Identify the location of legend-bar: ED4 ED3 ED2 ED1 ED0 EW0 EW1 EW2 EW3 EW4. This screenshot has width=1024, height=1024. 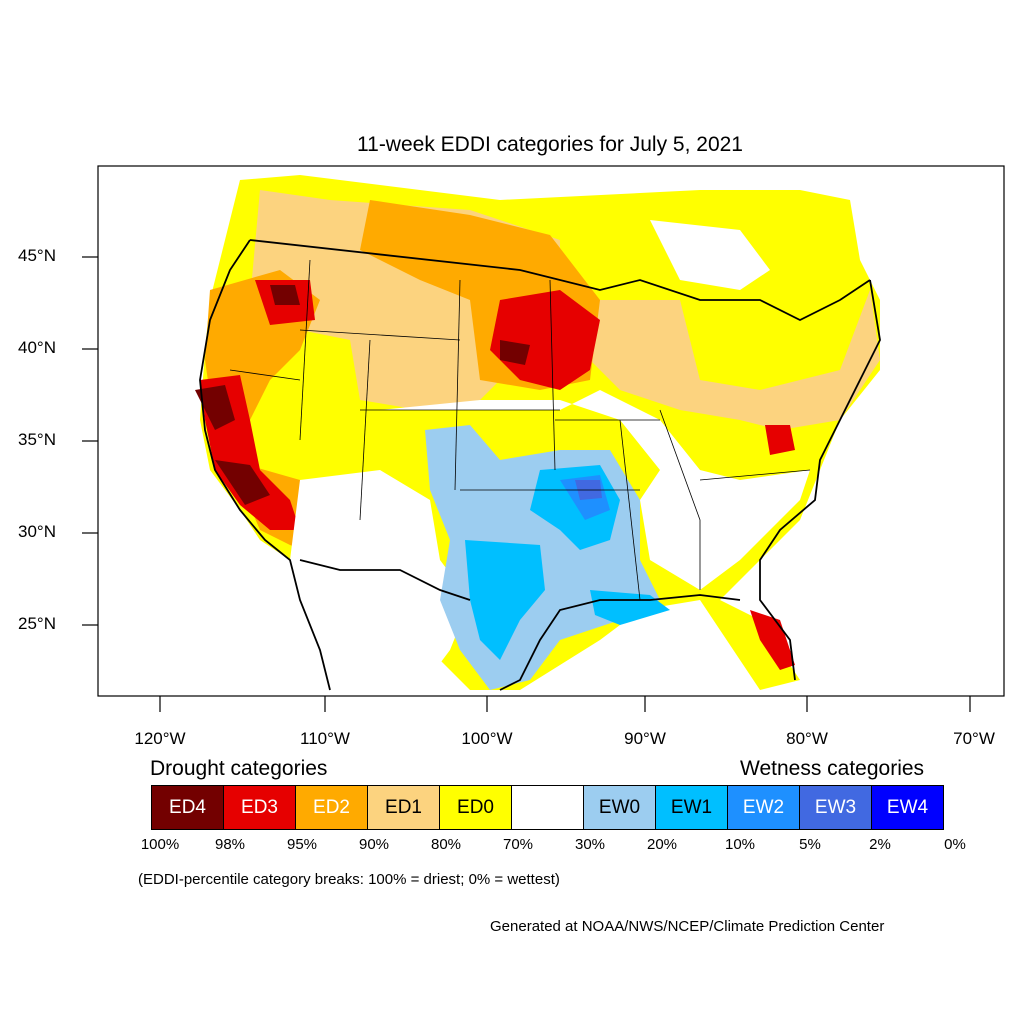
(551, 807).